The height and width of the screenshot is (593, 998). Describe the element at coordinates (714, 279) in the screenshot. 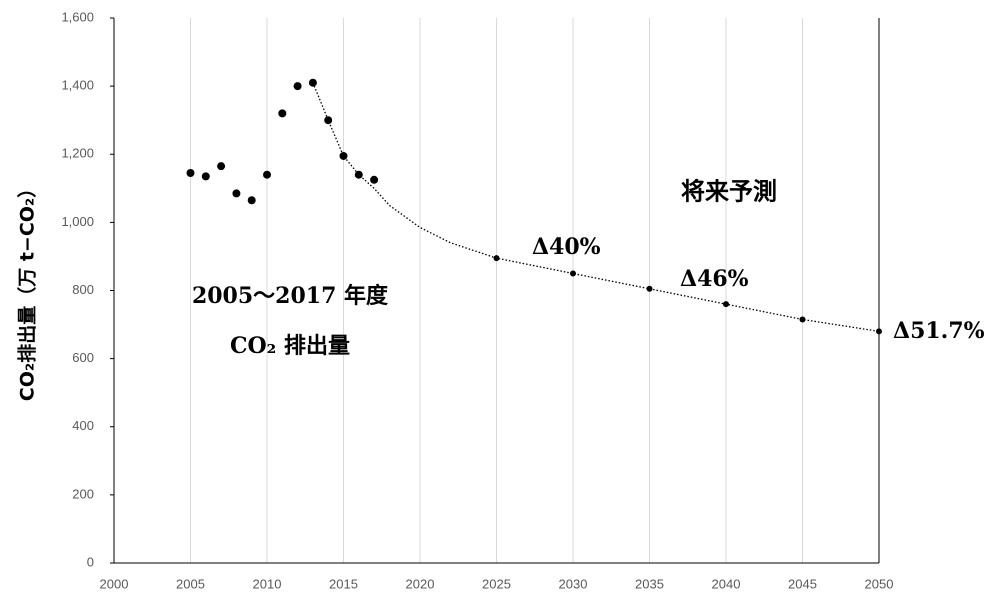

I see `annotation: Δ46%` at that location.